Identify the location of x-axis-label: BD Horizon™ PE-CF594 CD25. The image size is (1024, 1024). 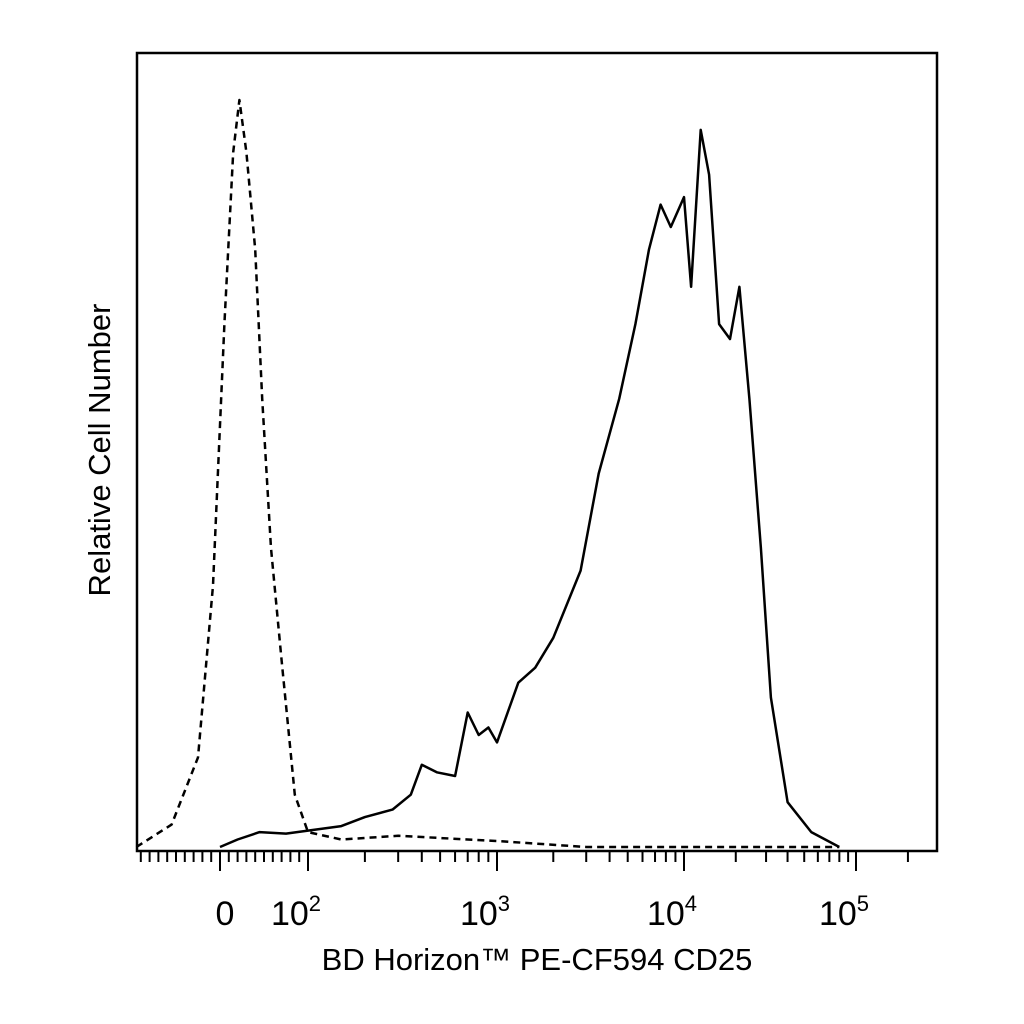
(537, 959).